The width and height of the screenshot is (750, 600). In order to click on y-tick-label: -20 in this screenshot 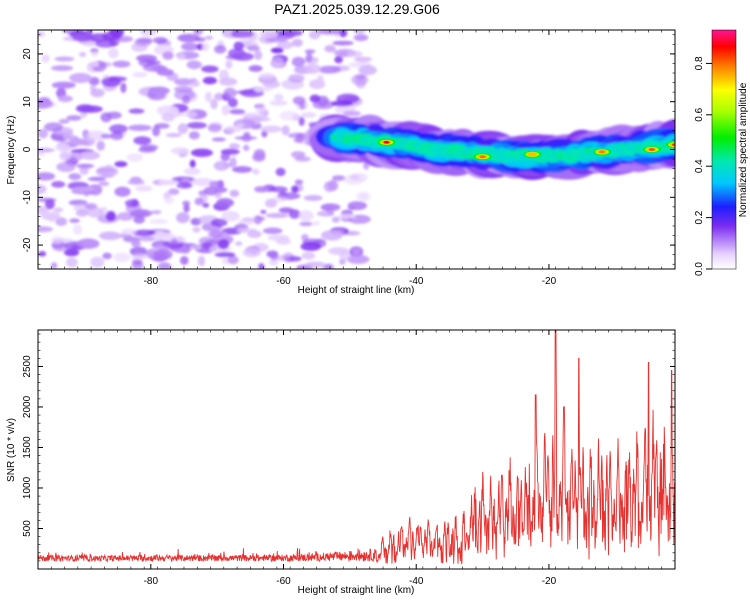, I will do `click(27, 244)`.